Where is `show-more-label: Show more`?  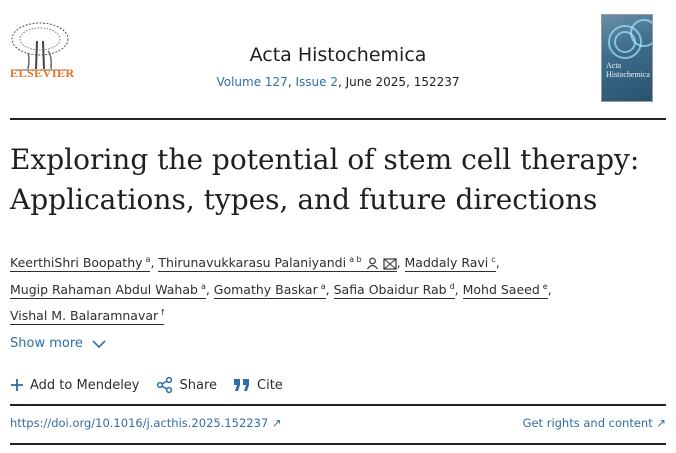
show-more-label: Show more is located at coordinates (46, 343).